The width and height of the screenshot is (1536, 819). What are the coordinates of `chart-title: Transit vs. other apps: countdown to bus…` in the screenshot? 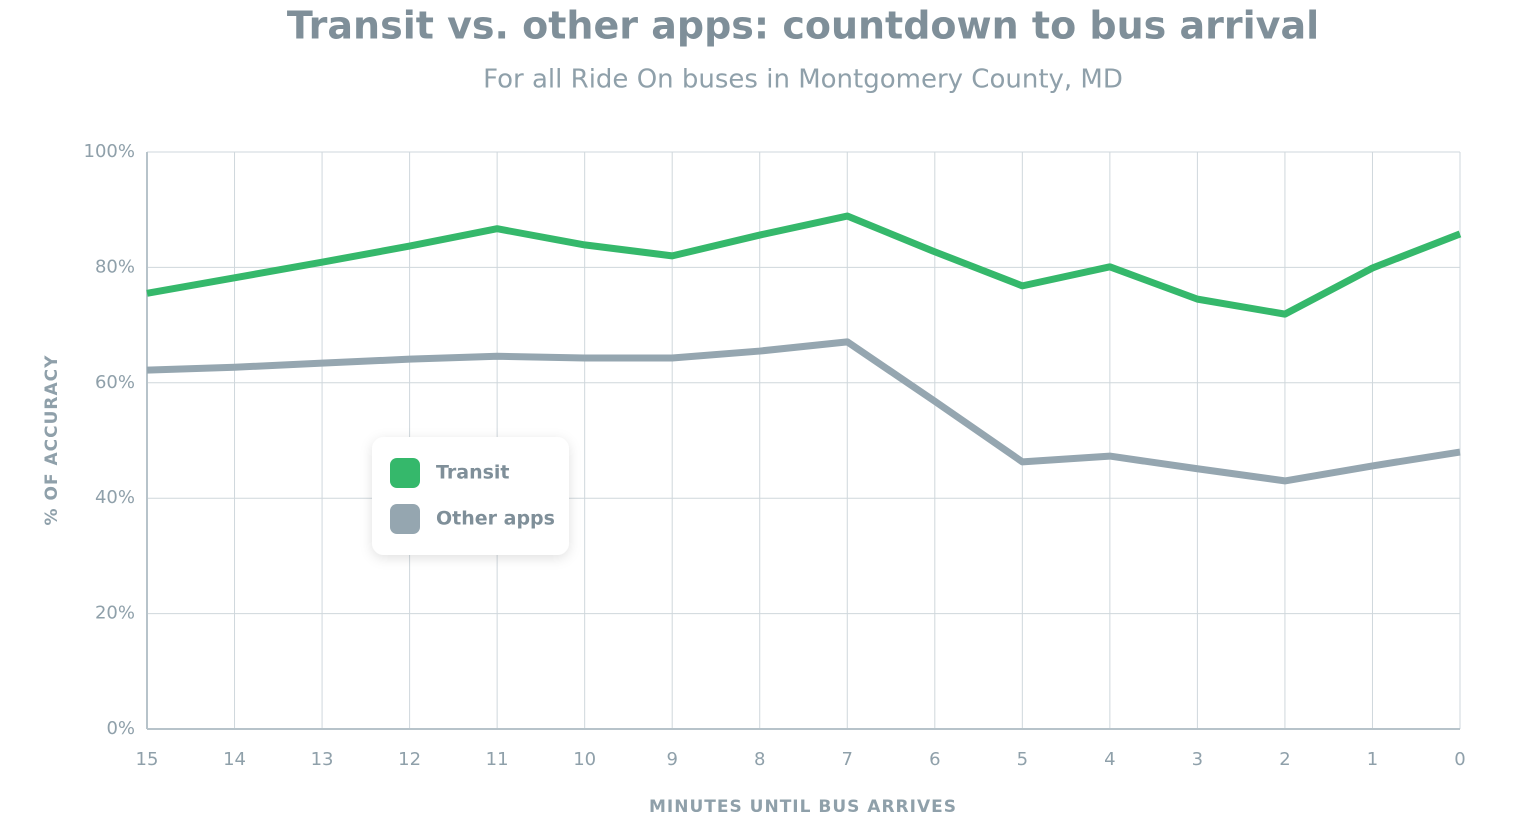 It's located at (803, 26).